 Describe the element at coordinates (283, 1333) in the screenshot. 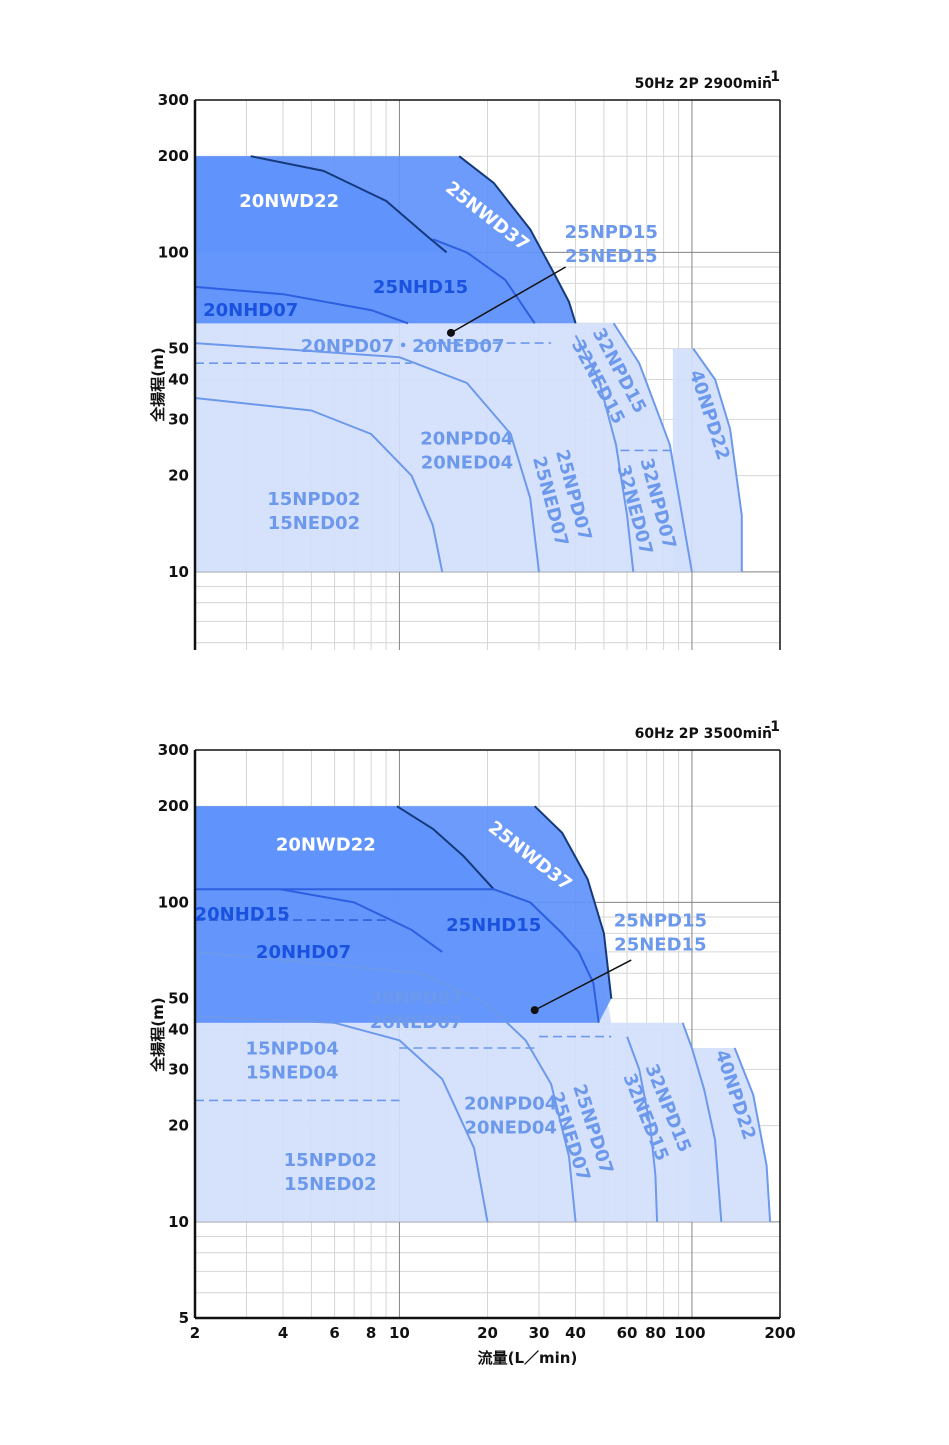

I see `bottom-xtick-label: 4` at that location.